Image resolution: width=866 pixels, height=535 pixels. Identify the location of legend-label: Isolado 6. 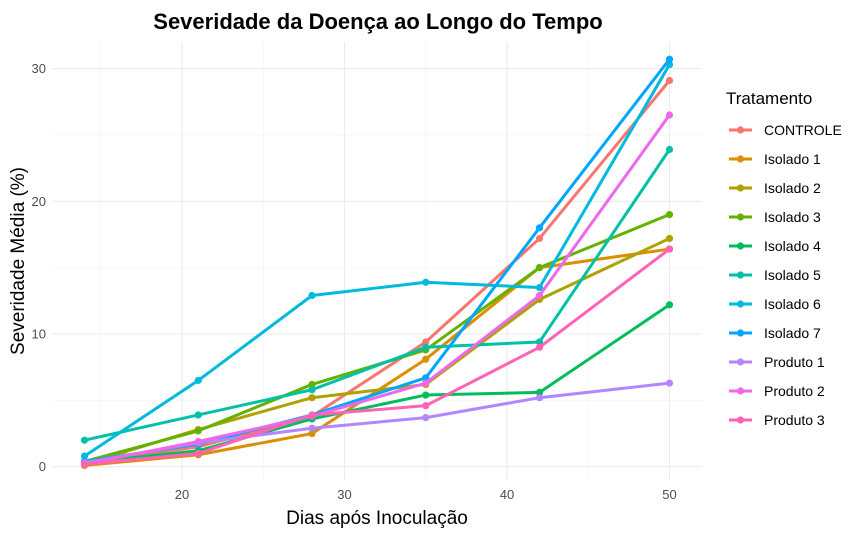
(792, 304).